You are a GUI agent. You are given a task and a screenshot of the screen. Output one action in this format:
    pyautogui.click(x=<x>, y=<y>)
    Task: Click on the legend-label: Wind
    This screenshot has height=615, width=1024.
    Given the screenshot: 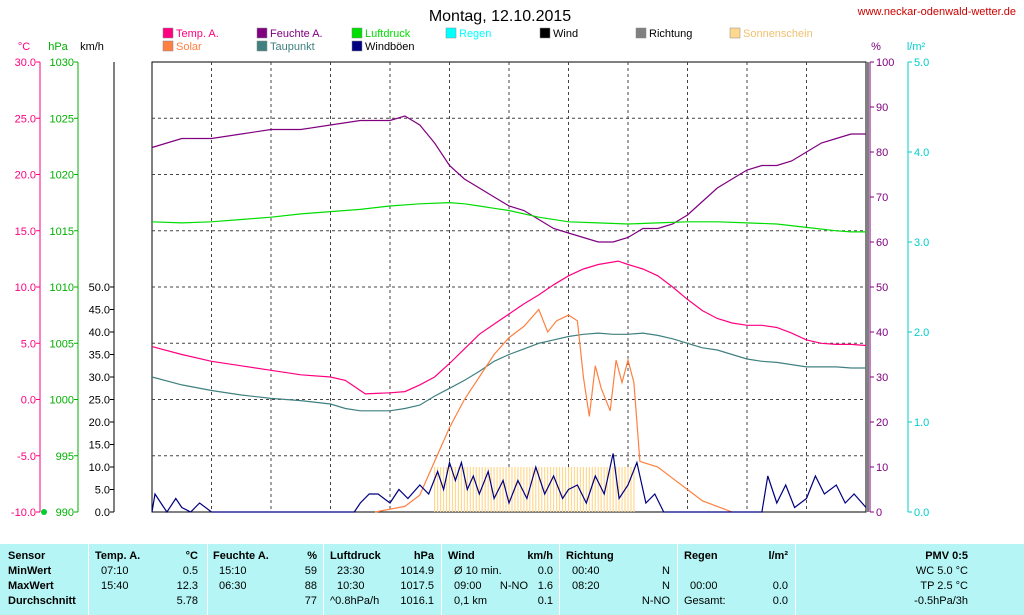 What is the action you would take?
    pyautogui.click(x=565, y=34)
    